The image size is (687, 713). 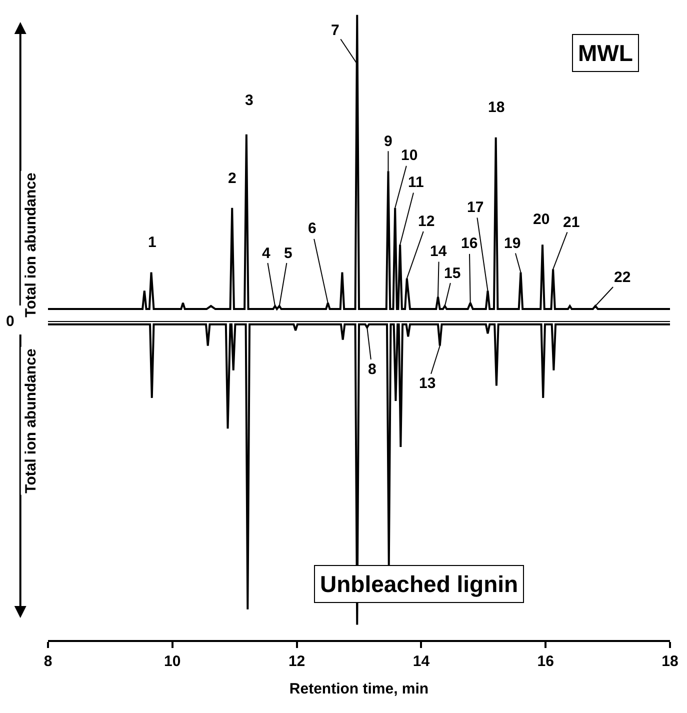 I want to click on annotation: 10, so click(x=409, y=155).